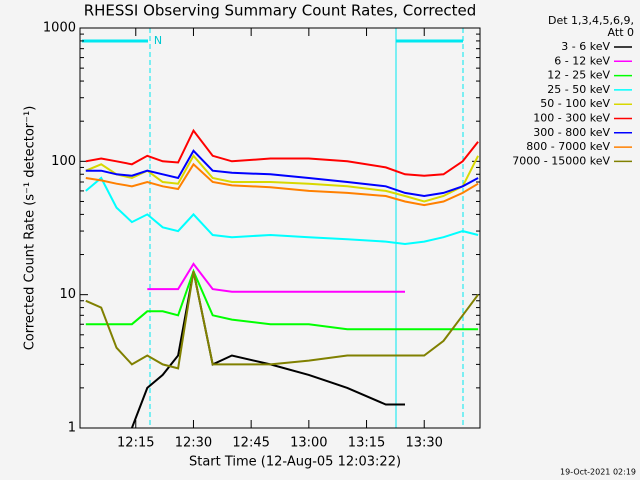 The height and width of the screenshot is (480, 640). Describe the element at coordinates (135, 443) in the screenshot. I see `x-tick-label: 12:15` at that location.